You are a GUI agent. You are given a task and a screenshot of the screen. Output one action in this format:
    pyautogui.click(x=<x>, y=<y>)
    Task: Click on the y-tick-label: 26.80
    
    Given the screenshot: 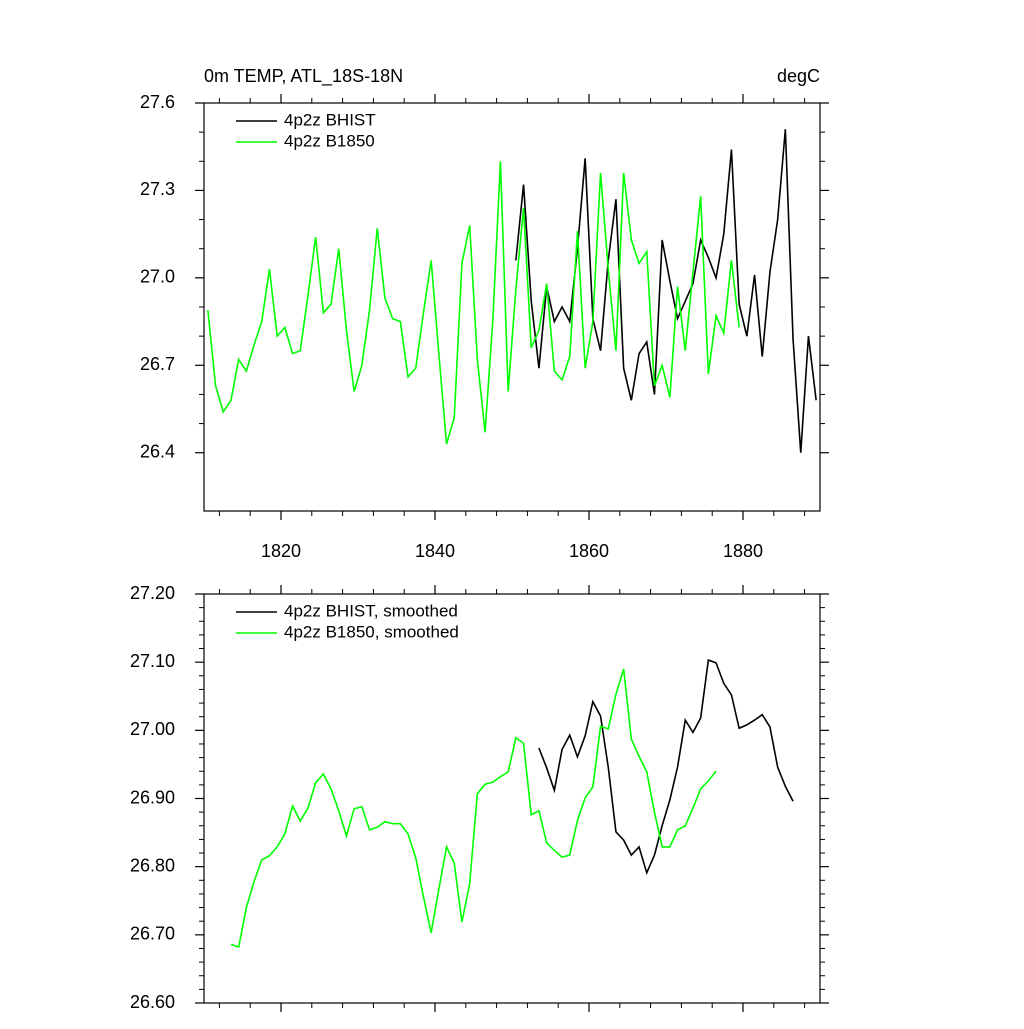 What is the action you would take?
    pyautogui.click(x=152, y=865)
    